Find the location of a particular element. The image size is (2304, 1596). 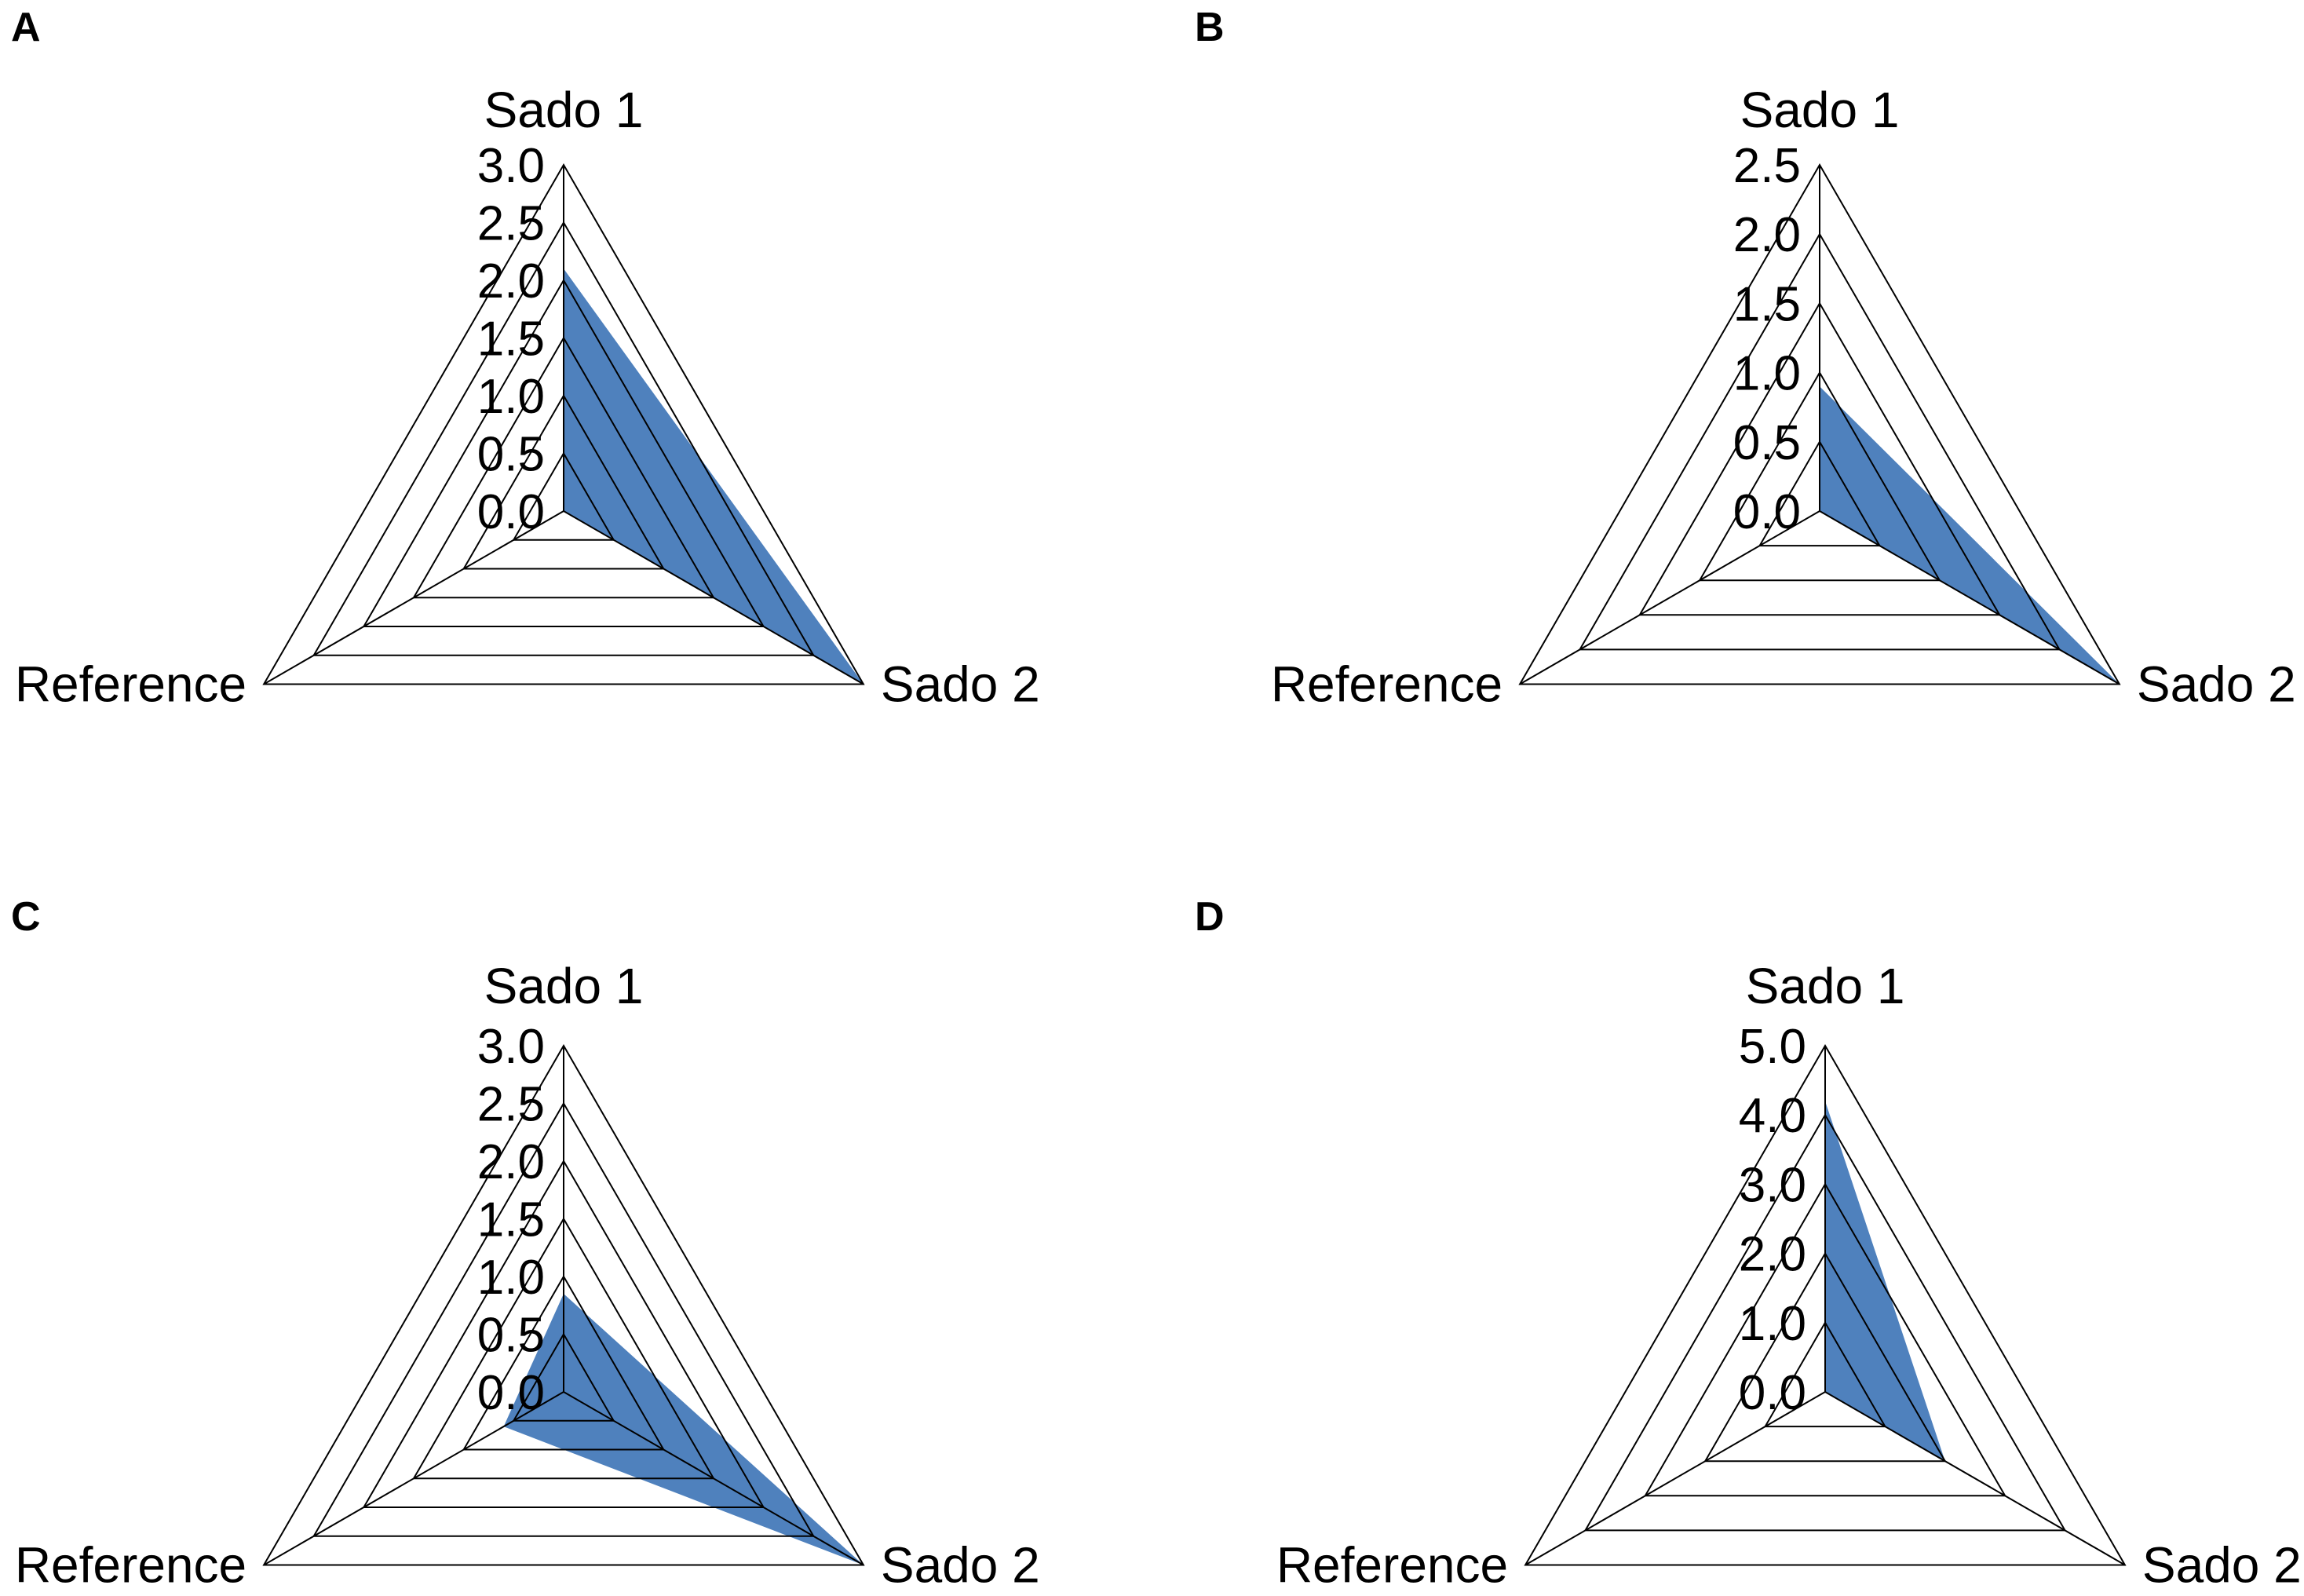

tick-label: 5.0 is located at coordinates (1772, 1047).